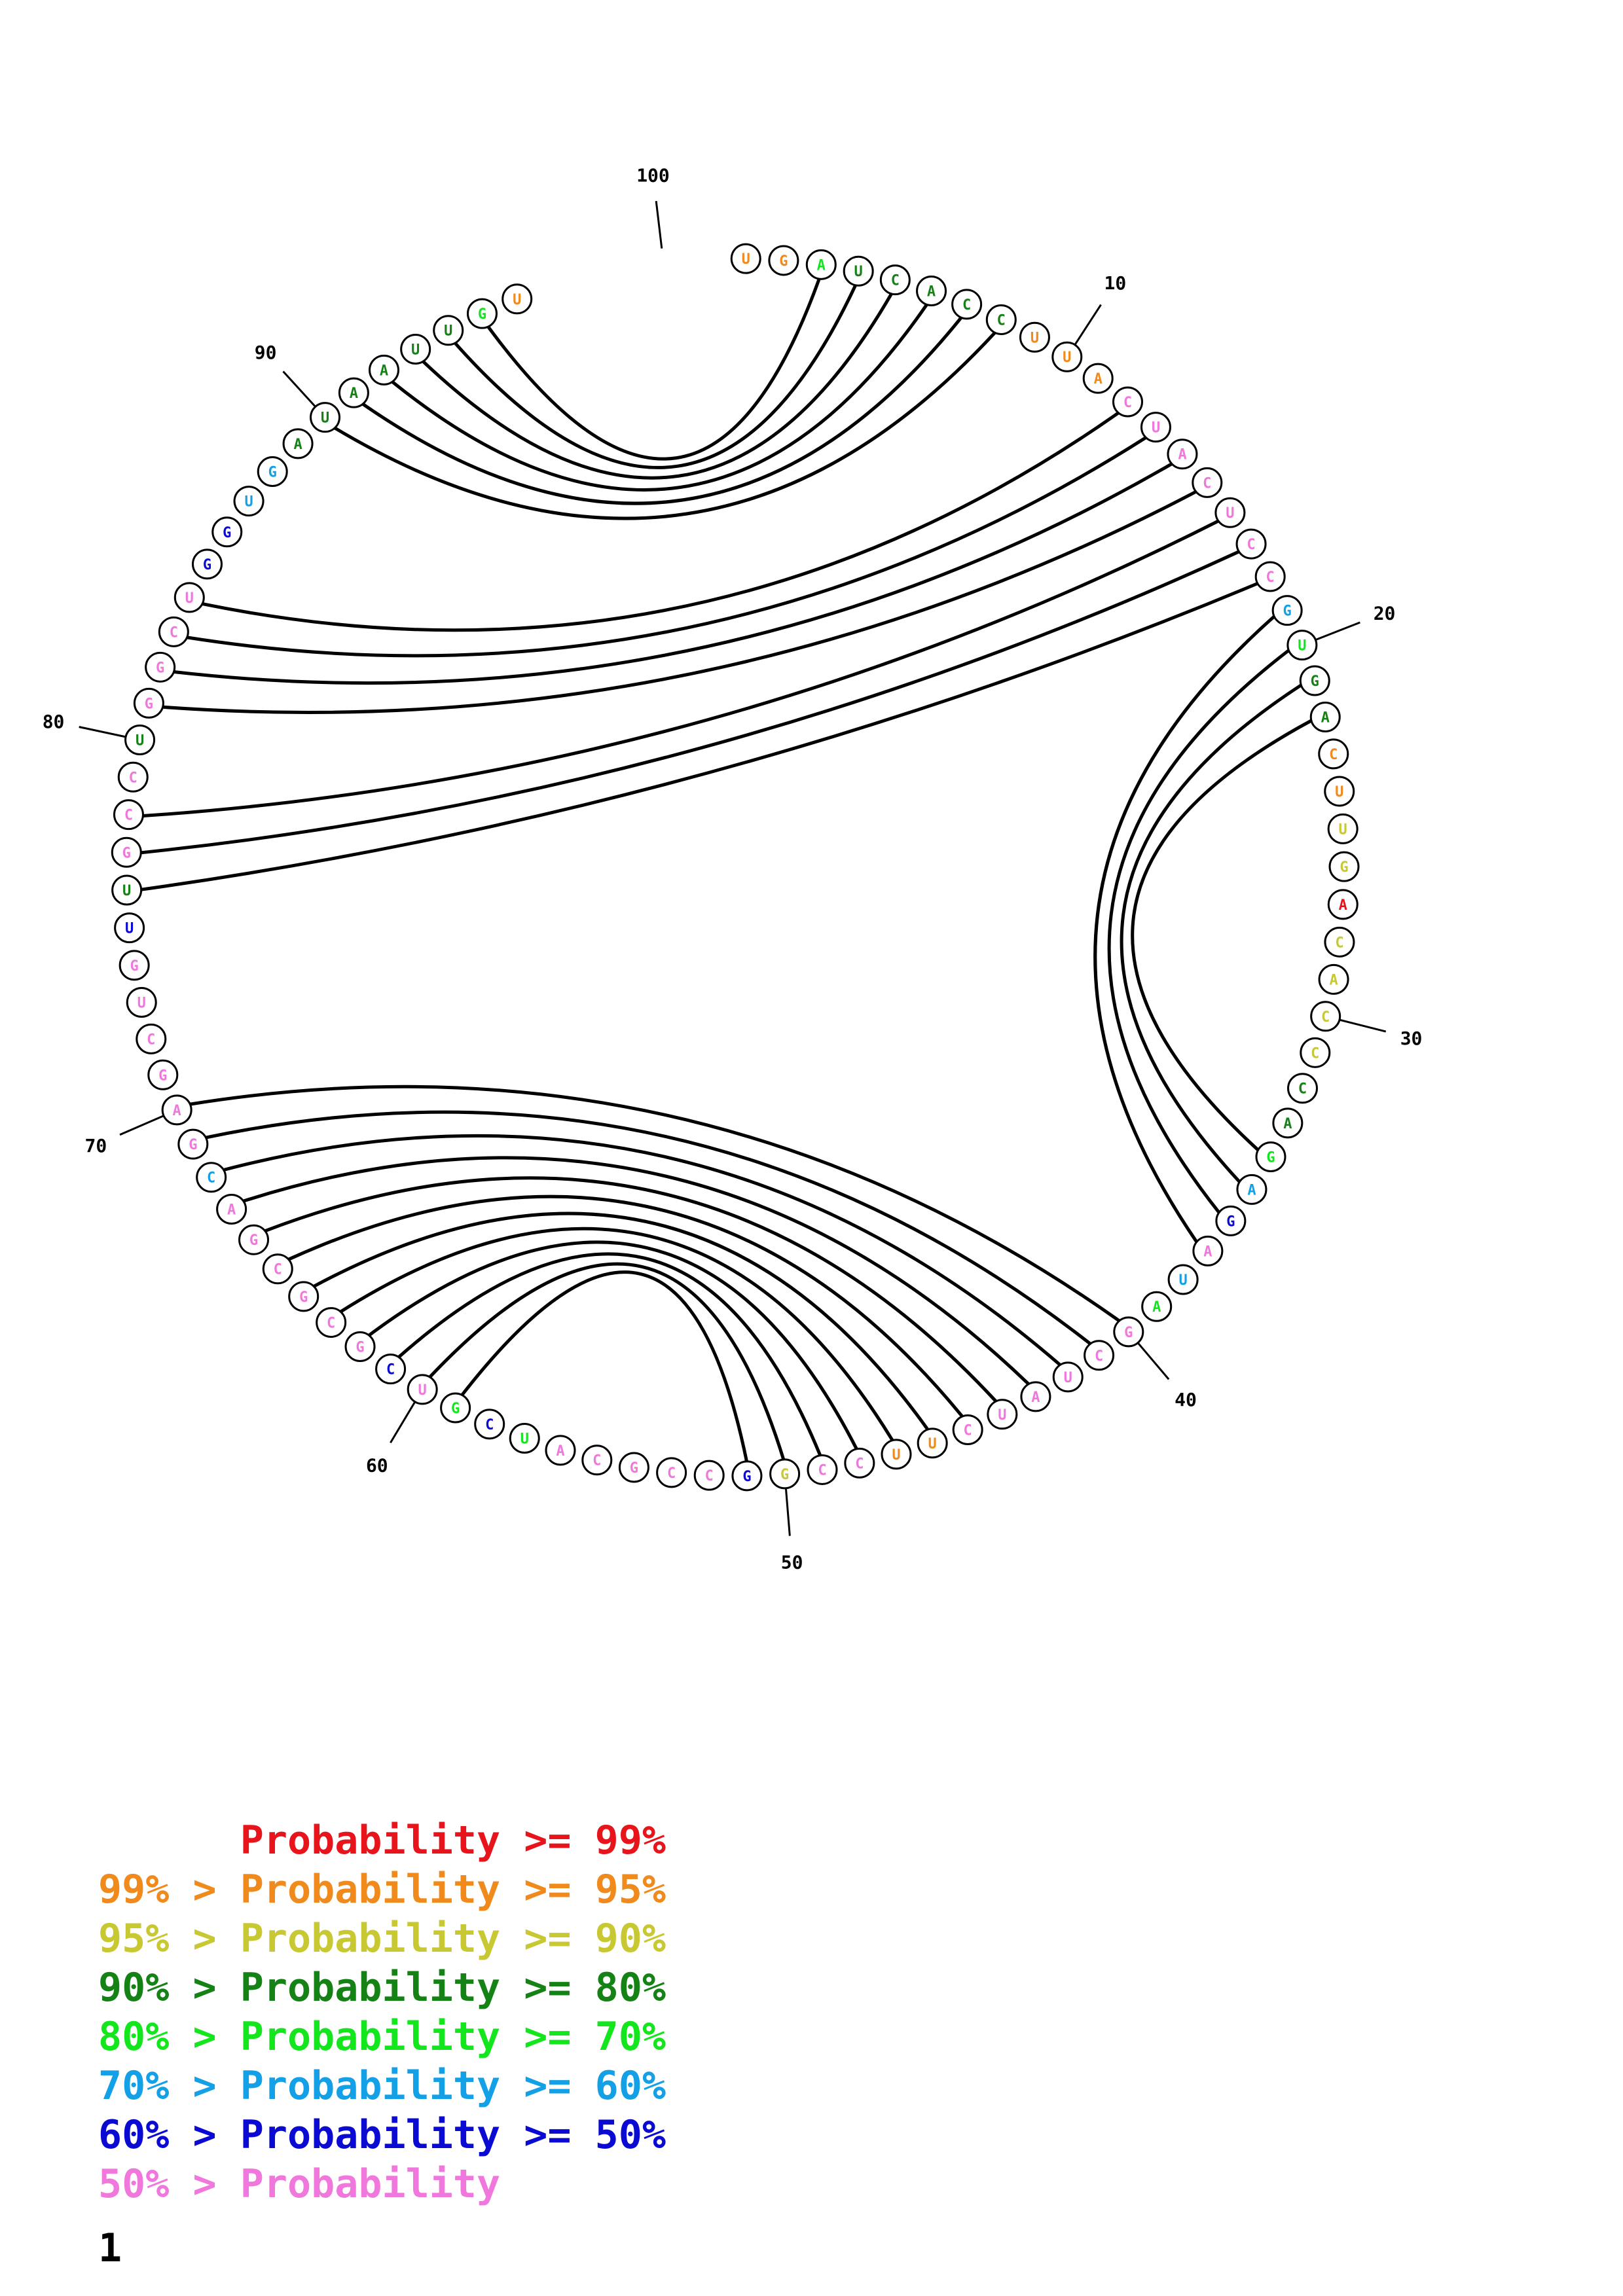 This screenshot has height=2296, width=1623. I want to click on legend-row: 80% > Probability >= 70%, so click(382, 2037).